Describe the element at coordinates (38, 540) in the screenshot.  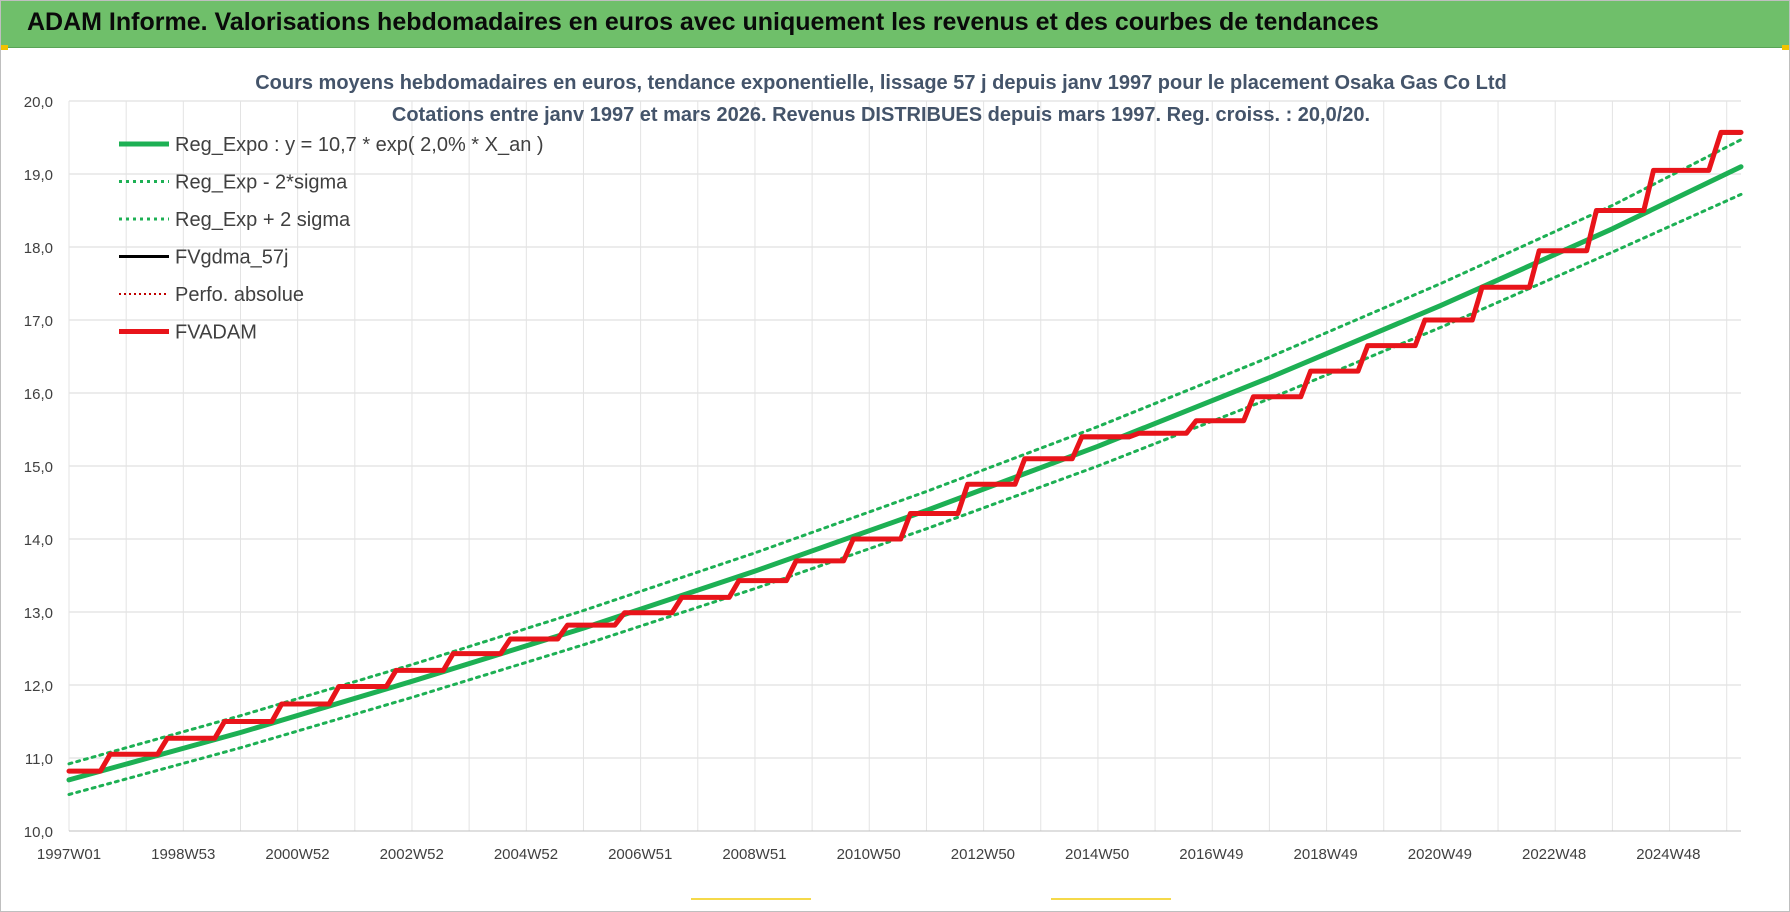
I see `y-tick-label: 14,0` at that location.